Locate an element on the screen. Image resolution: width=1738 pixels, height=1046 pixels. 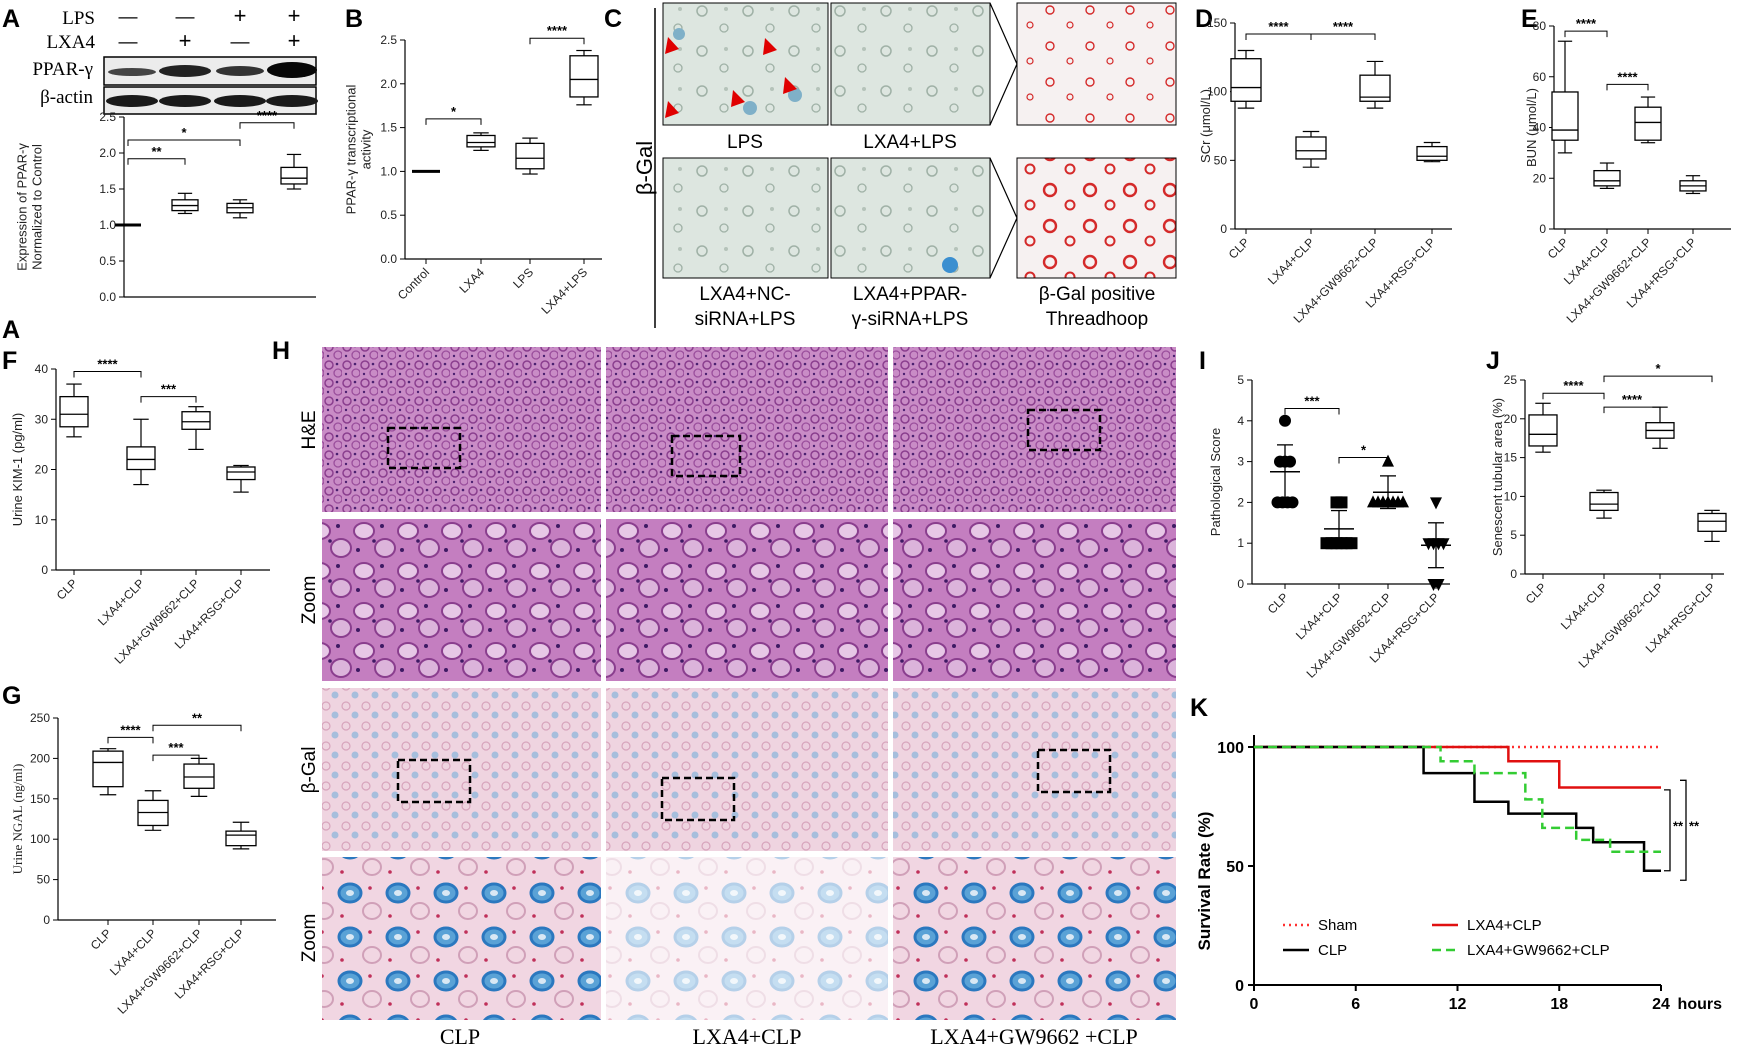
zoom-connector-upper is located at coordinates (1003, 64).